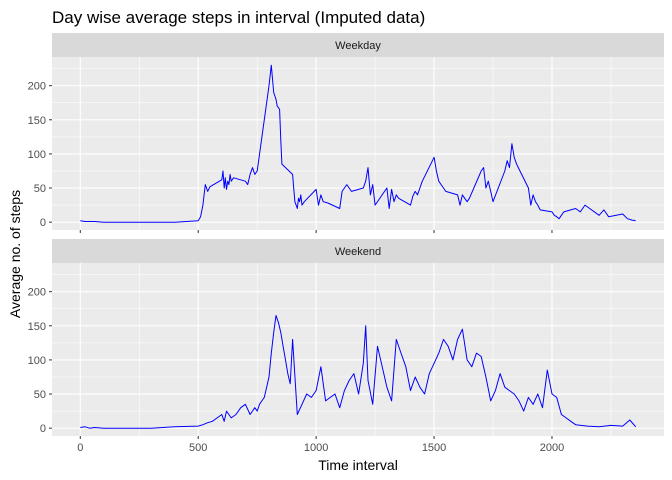 The height and width of the screenshot is (480, 672). What do you see at coordinates (358, 465) in the screenshot?
I see `x-axis-label: Time interval` at bounding box center [358, 465].